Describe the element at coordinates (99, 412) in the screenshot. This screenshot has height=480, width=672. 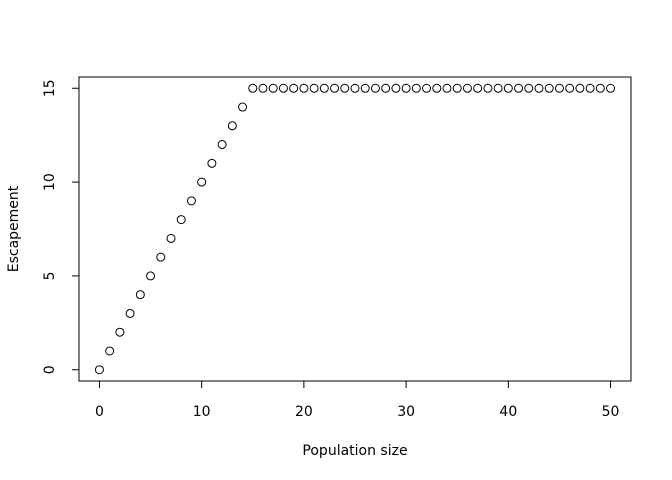
I see `x-tick-label: 0` at that location.